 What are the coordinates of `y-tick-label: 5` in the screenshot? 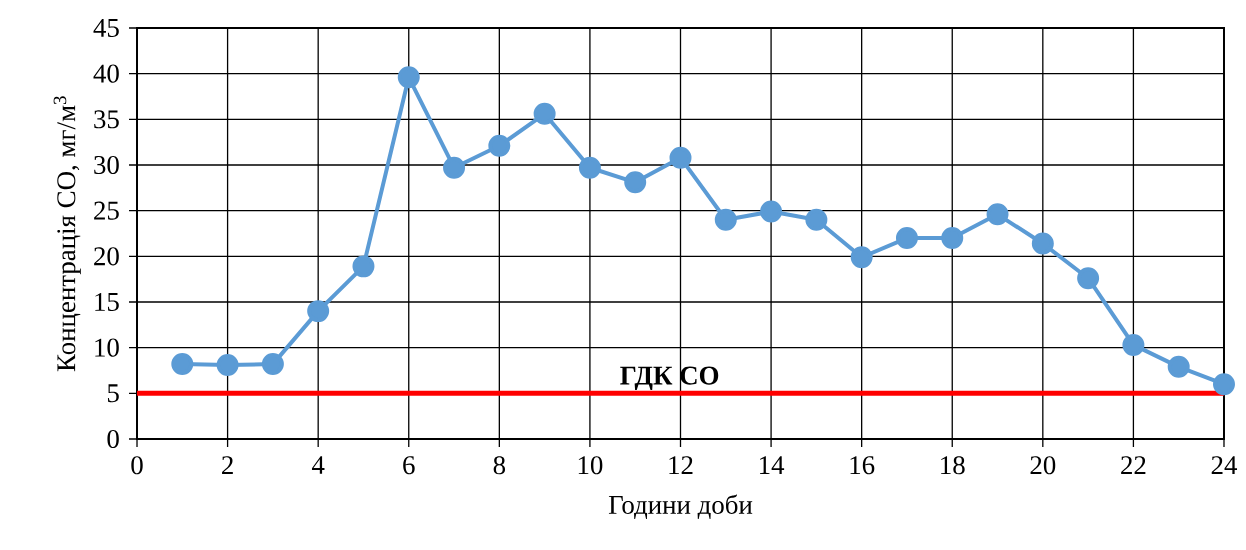 It's located at (113, 393).